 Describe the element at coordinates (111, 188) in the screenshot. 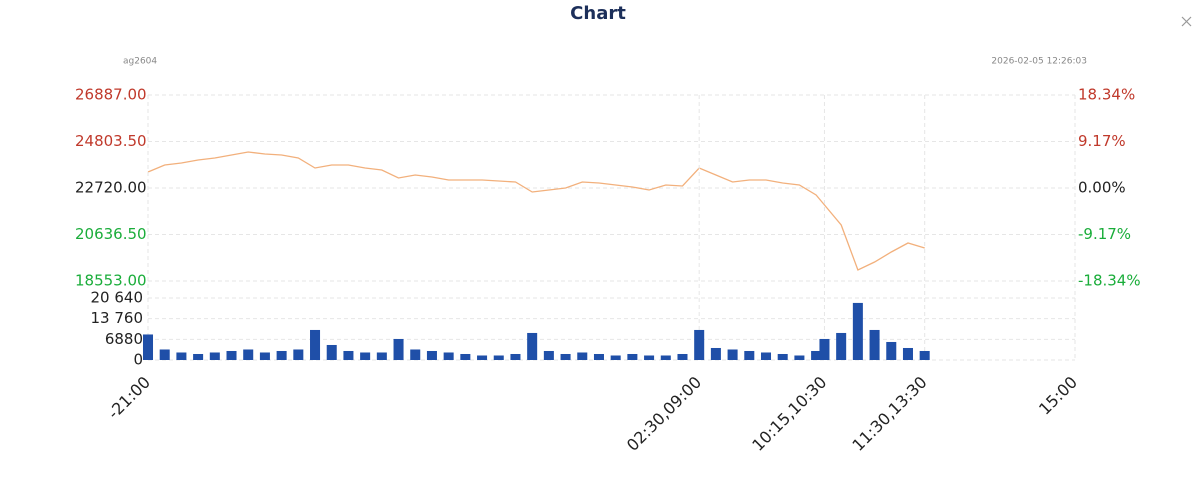

I see `y-tick-label: 22720.00` at that location.